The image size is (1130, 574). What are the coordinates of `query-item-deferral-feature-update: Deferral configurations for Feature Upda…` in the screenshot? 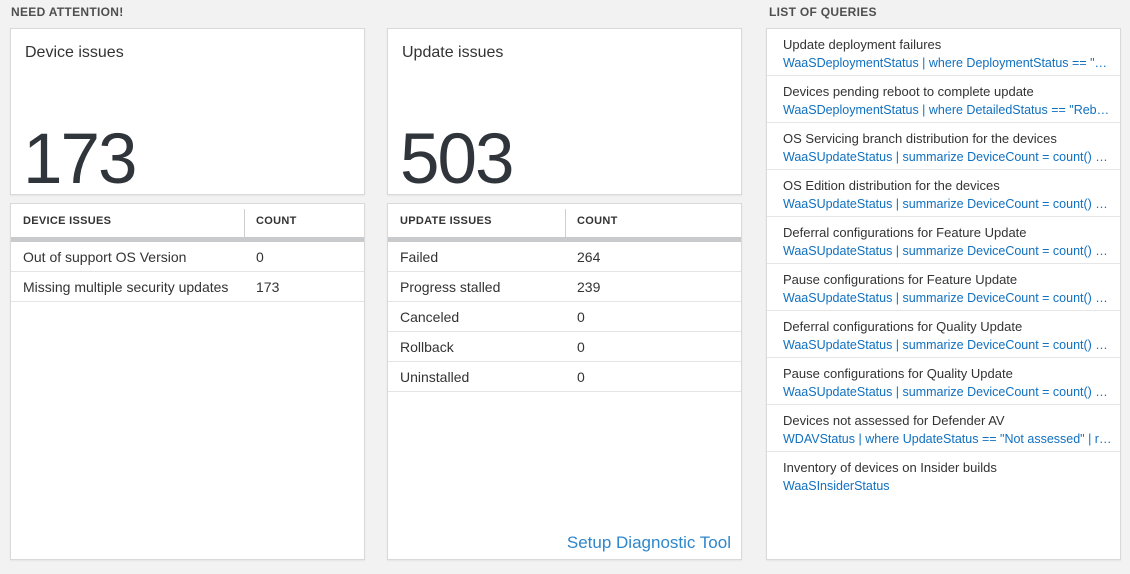 It's located at (943, 240).